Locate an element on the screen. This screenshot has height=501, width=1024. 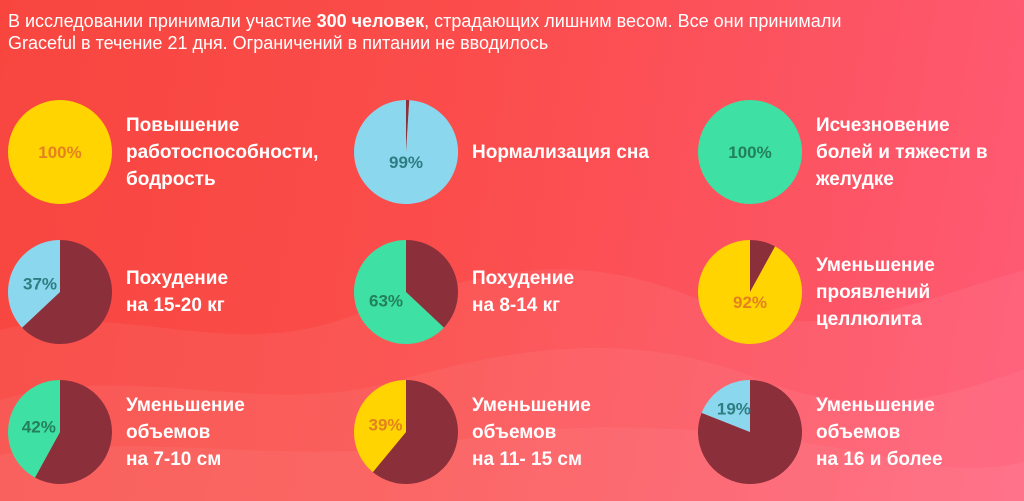
pie-percent-label: 39% is located at coordinates (385, 425).